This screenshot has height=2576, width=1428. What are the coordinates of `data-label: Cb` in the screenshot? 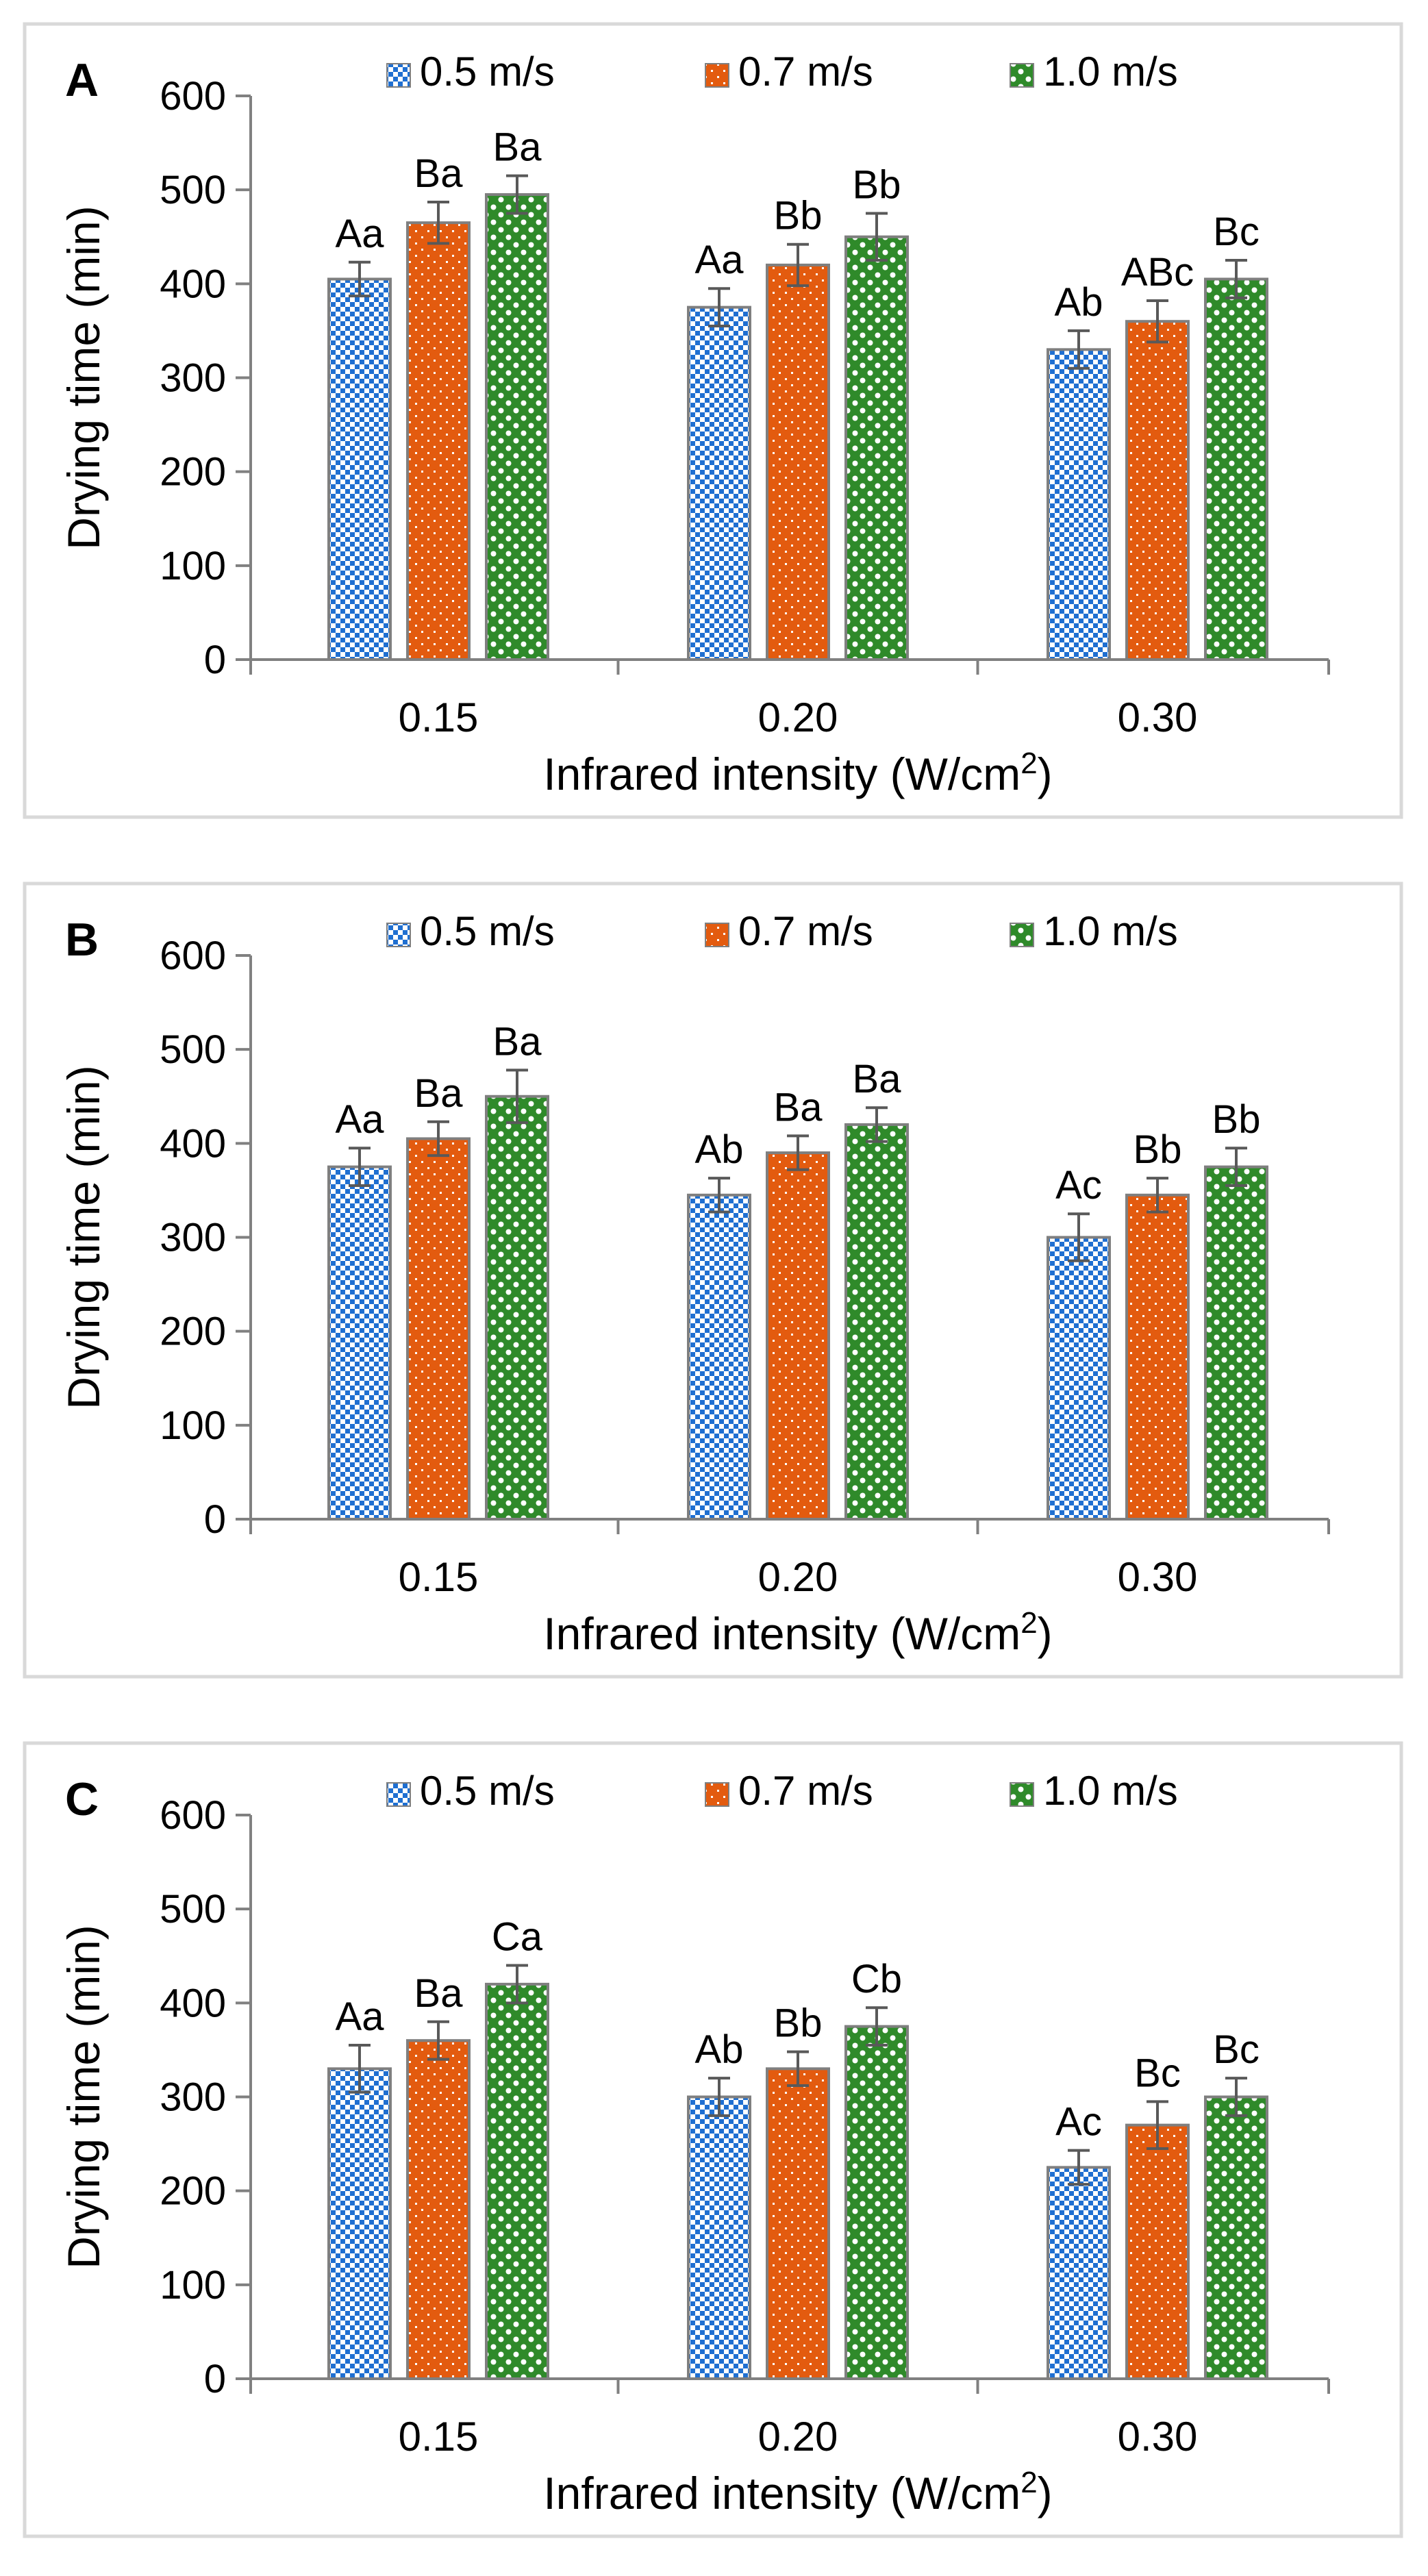 It's located at (876, 1979).